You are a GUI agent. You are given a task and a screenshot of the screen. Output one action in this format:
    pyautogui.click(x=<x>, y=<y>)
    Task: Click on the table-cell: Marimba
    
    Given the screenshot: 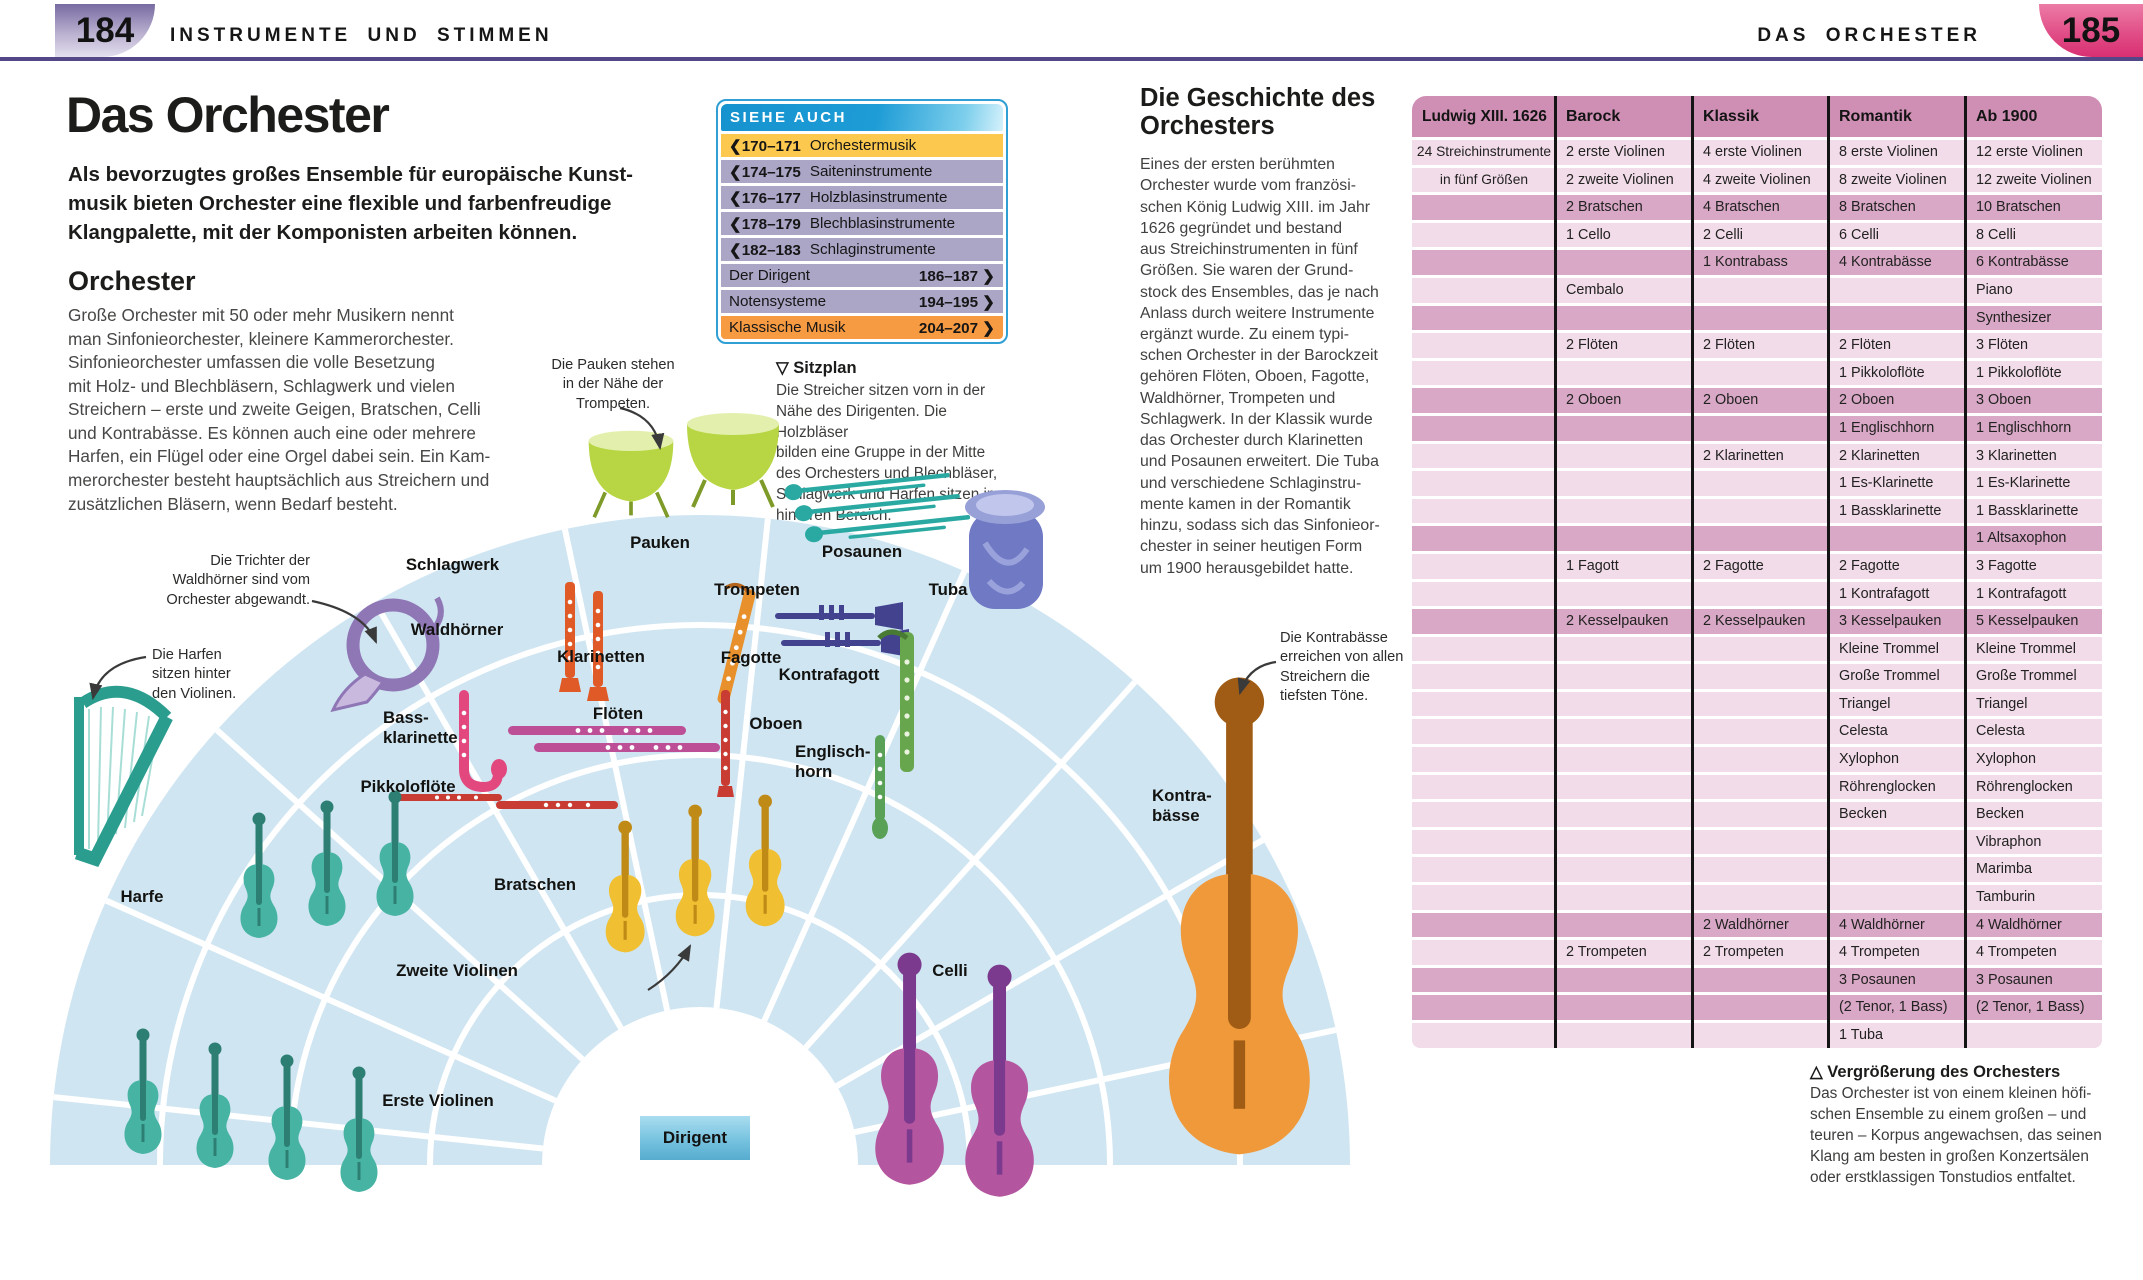 What is the action you would take?
    pyautogui.click(x=2004, y=869)
    